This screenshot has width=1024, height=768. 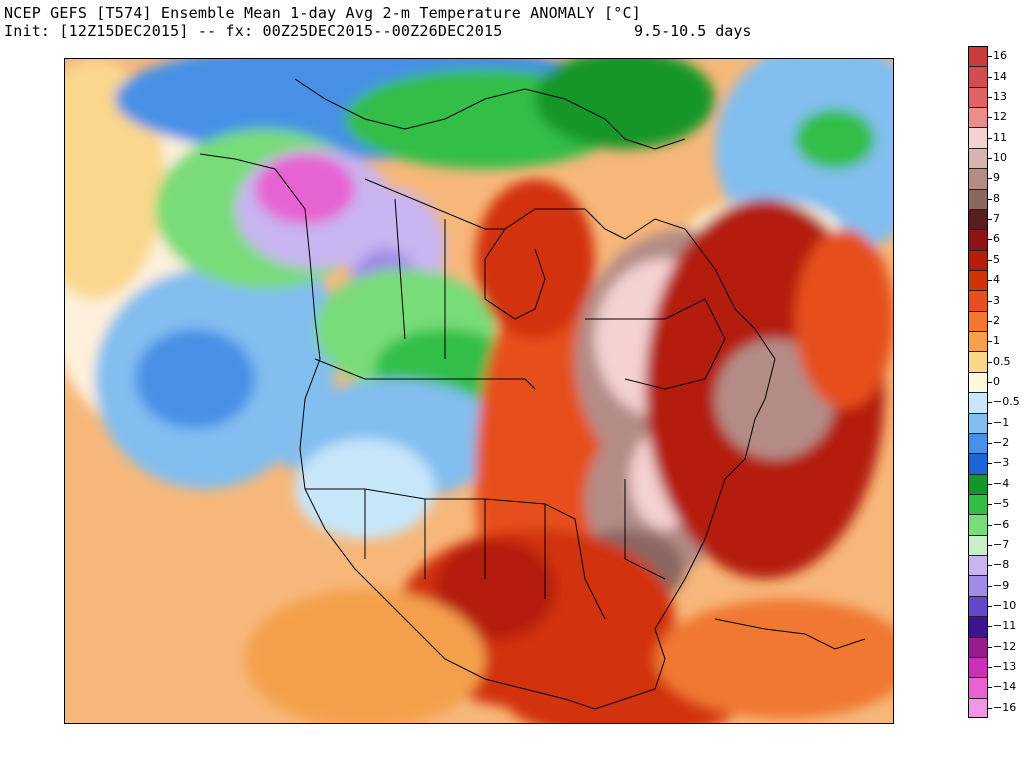 I want to click on color-scale-label: −2, so click(x=1001, y=443).